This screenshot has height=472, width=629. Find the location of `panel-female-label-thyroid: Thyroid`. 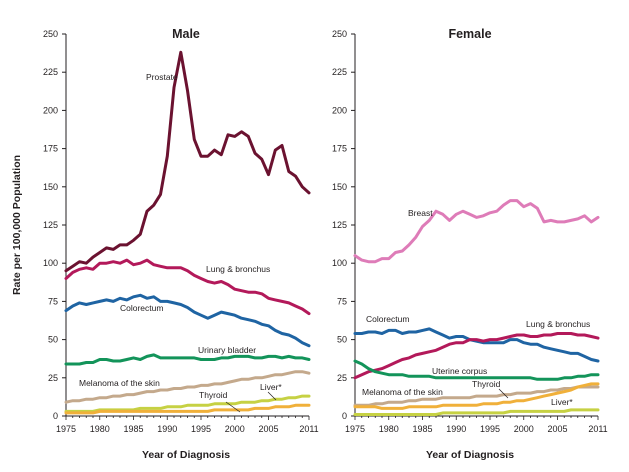

panel-female-label-thyroid: Thyroid is located at coordinates (486, 384).